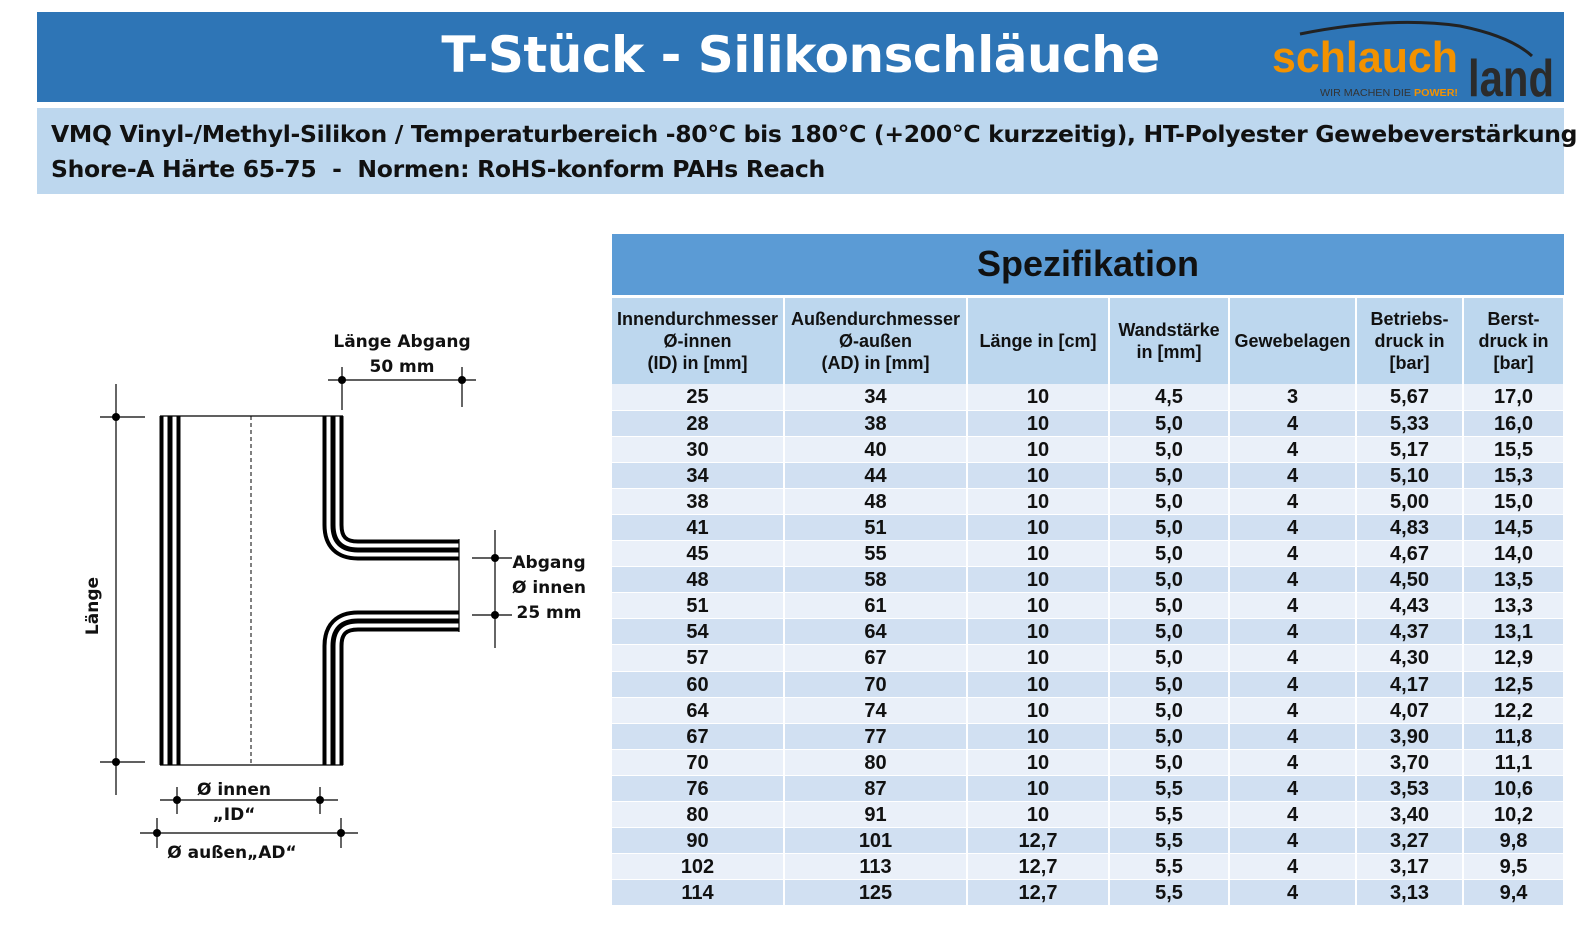  Describe the element at coordinates (1410, 736) in the screenshot. I see `table-cell: 3,90` at that location.